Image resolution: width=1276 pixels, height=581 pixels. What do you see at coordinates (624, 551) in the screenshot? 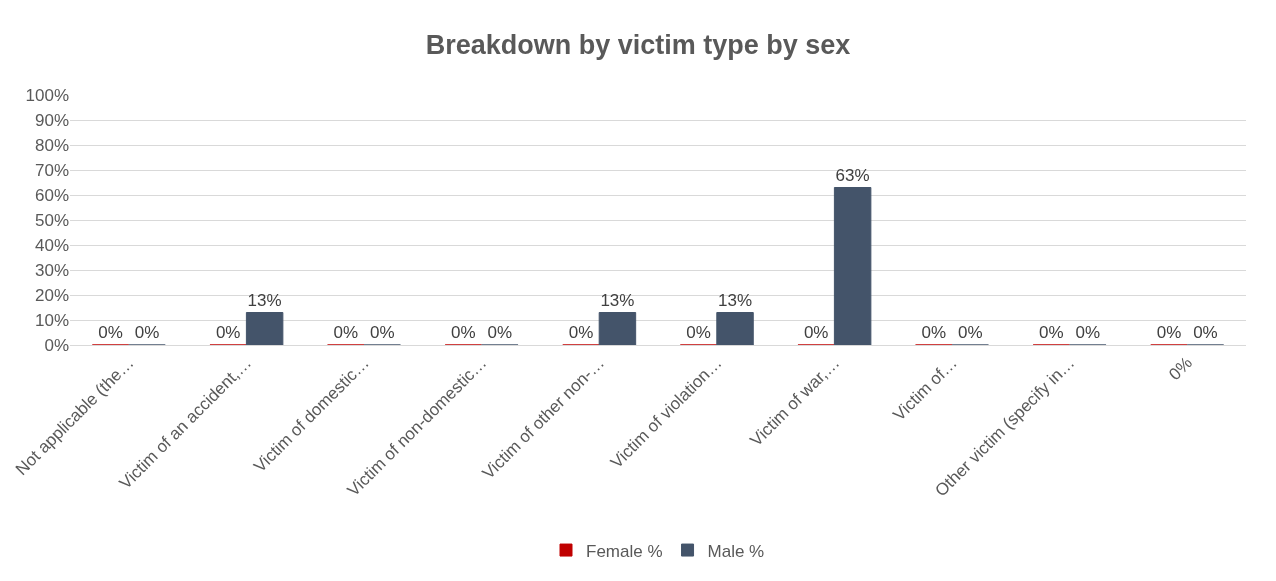
I see `legend-label: Female %` at bounding box center [624, 551].